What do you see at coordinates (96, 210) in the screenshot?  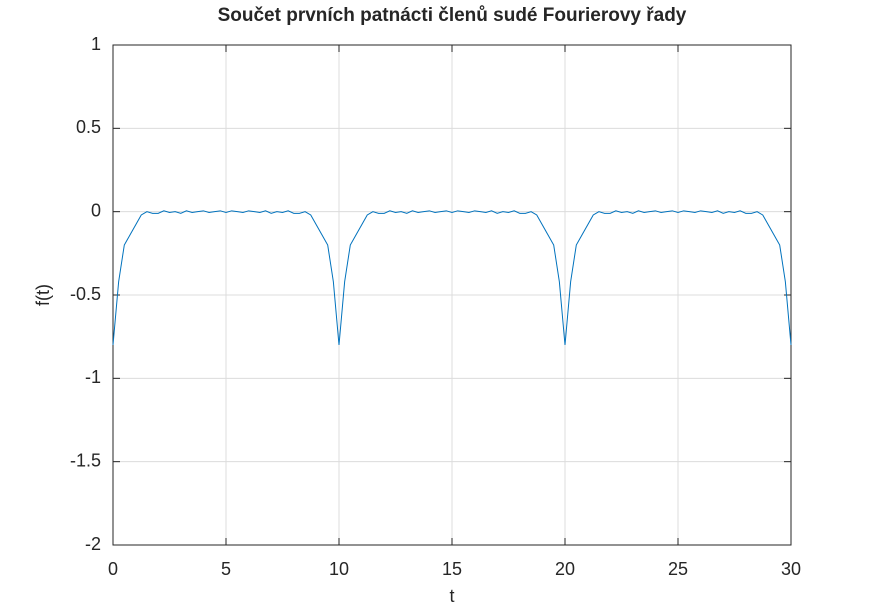 I see `y-tick-label: 0` at bounding box center [96, 210].